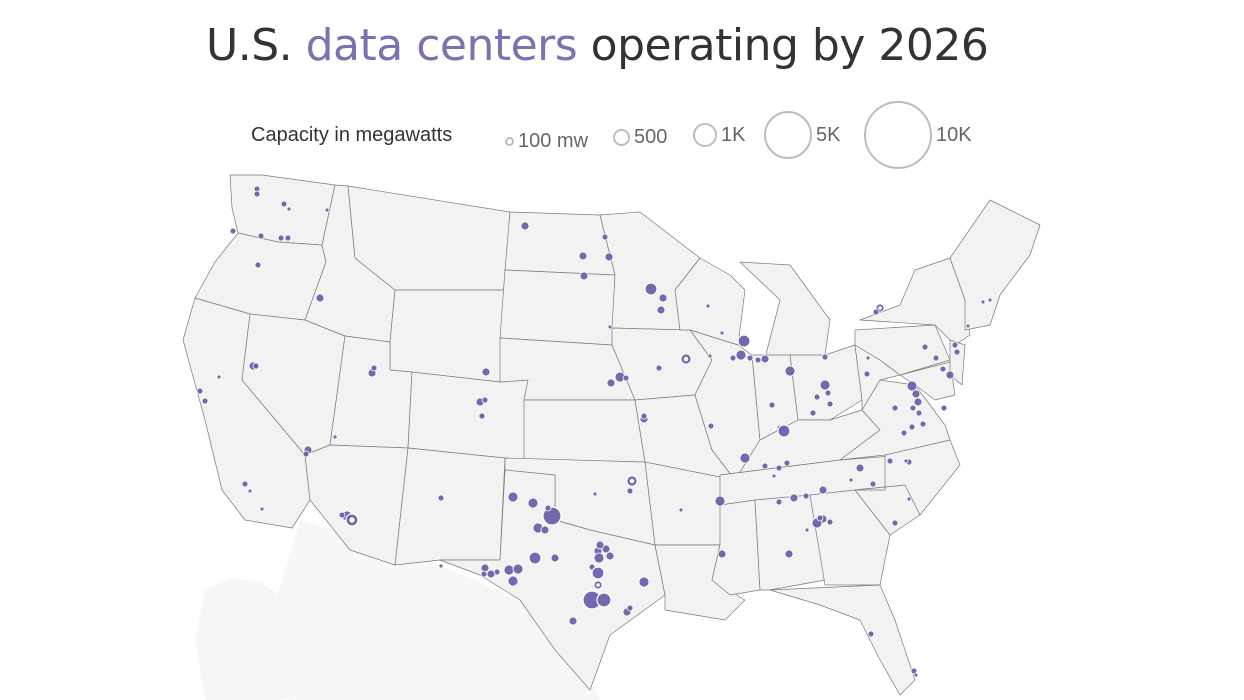  I want to click on legend-circle-10k, so click(898, 135).